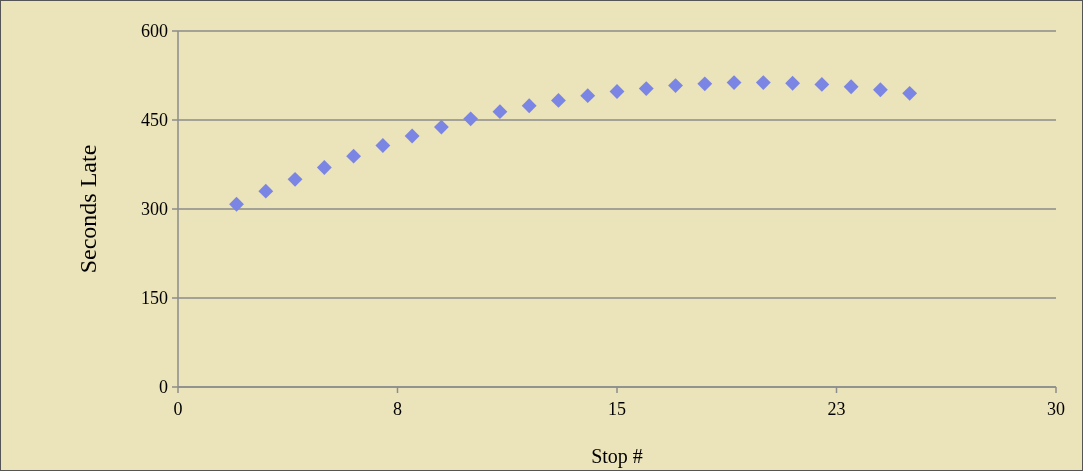  Describe the element at coordinates (836, 409) in the screenshot. I see `x-tick-label: 23` at that location.